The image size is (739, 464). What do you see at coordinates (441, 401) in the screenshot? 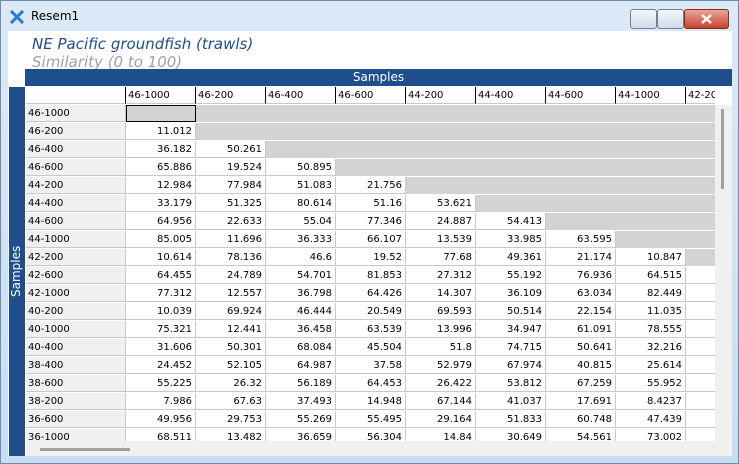
I see `similarity-cell: 67.144` at bounding box center [441, 401].